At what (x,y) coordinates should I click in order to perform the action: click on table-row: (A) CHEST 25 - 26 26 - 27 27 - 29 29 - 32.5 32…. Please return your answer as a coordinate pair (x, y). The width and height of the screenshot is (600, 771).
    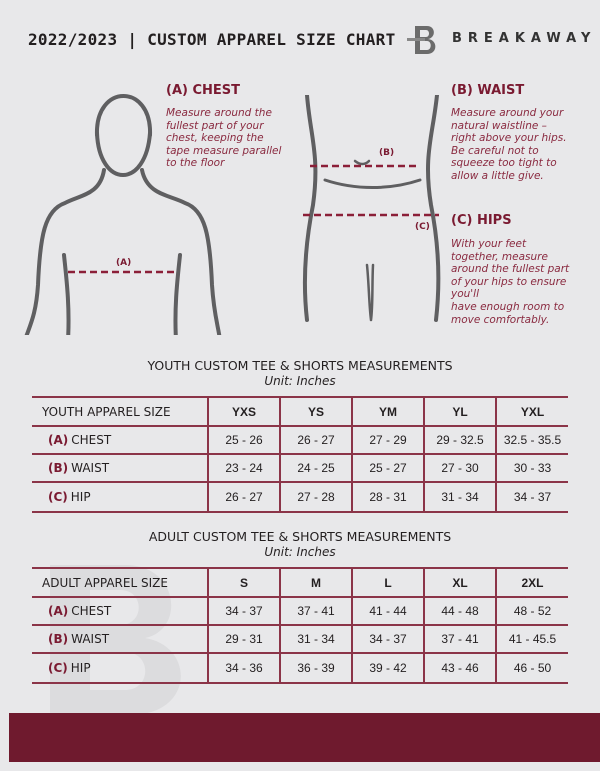
    Looking at the image, I should click on (300, 439).